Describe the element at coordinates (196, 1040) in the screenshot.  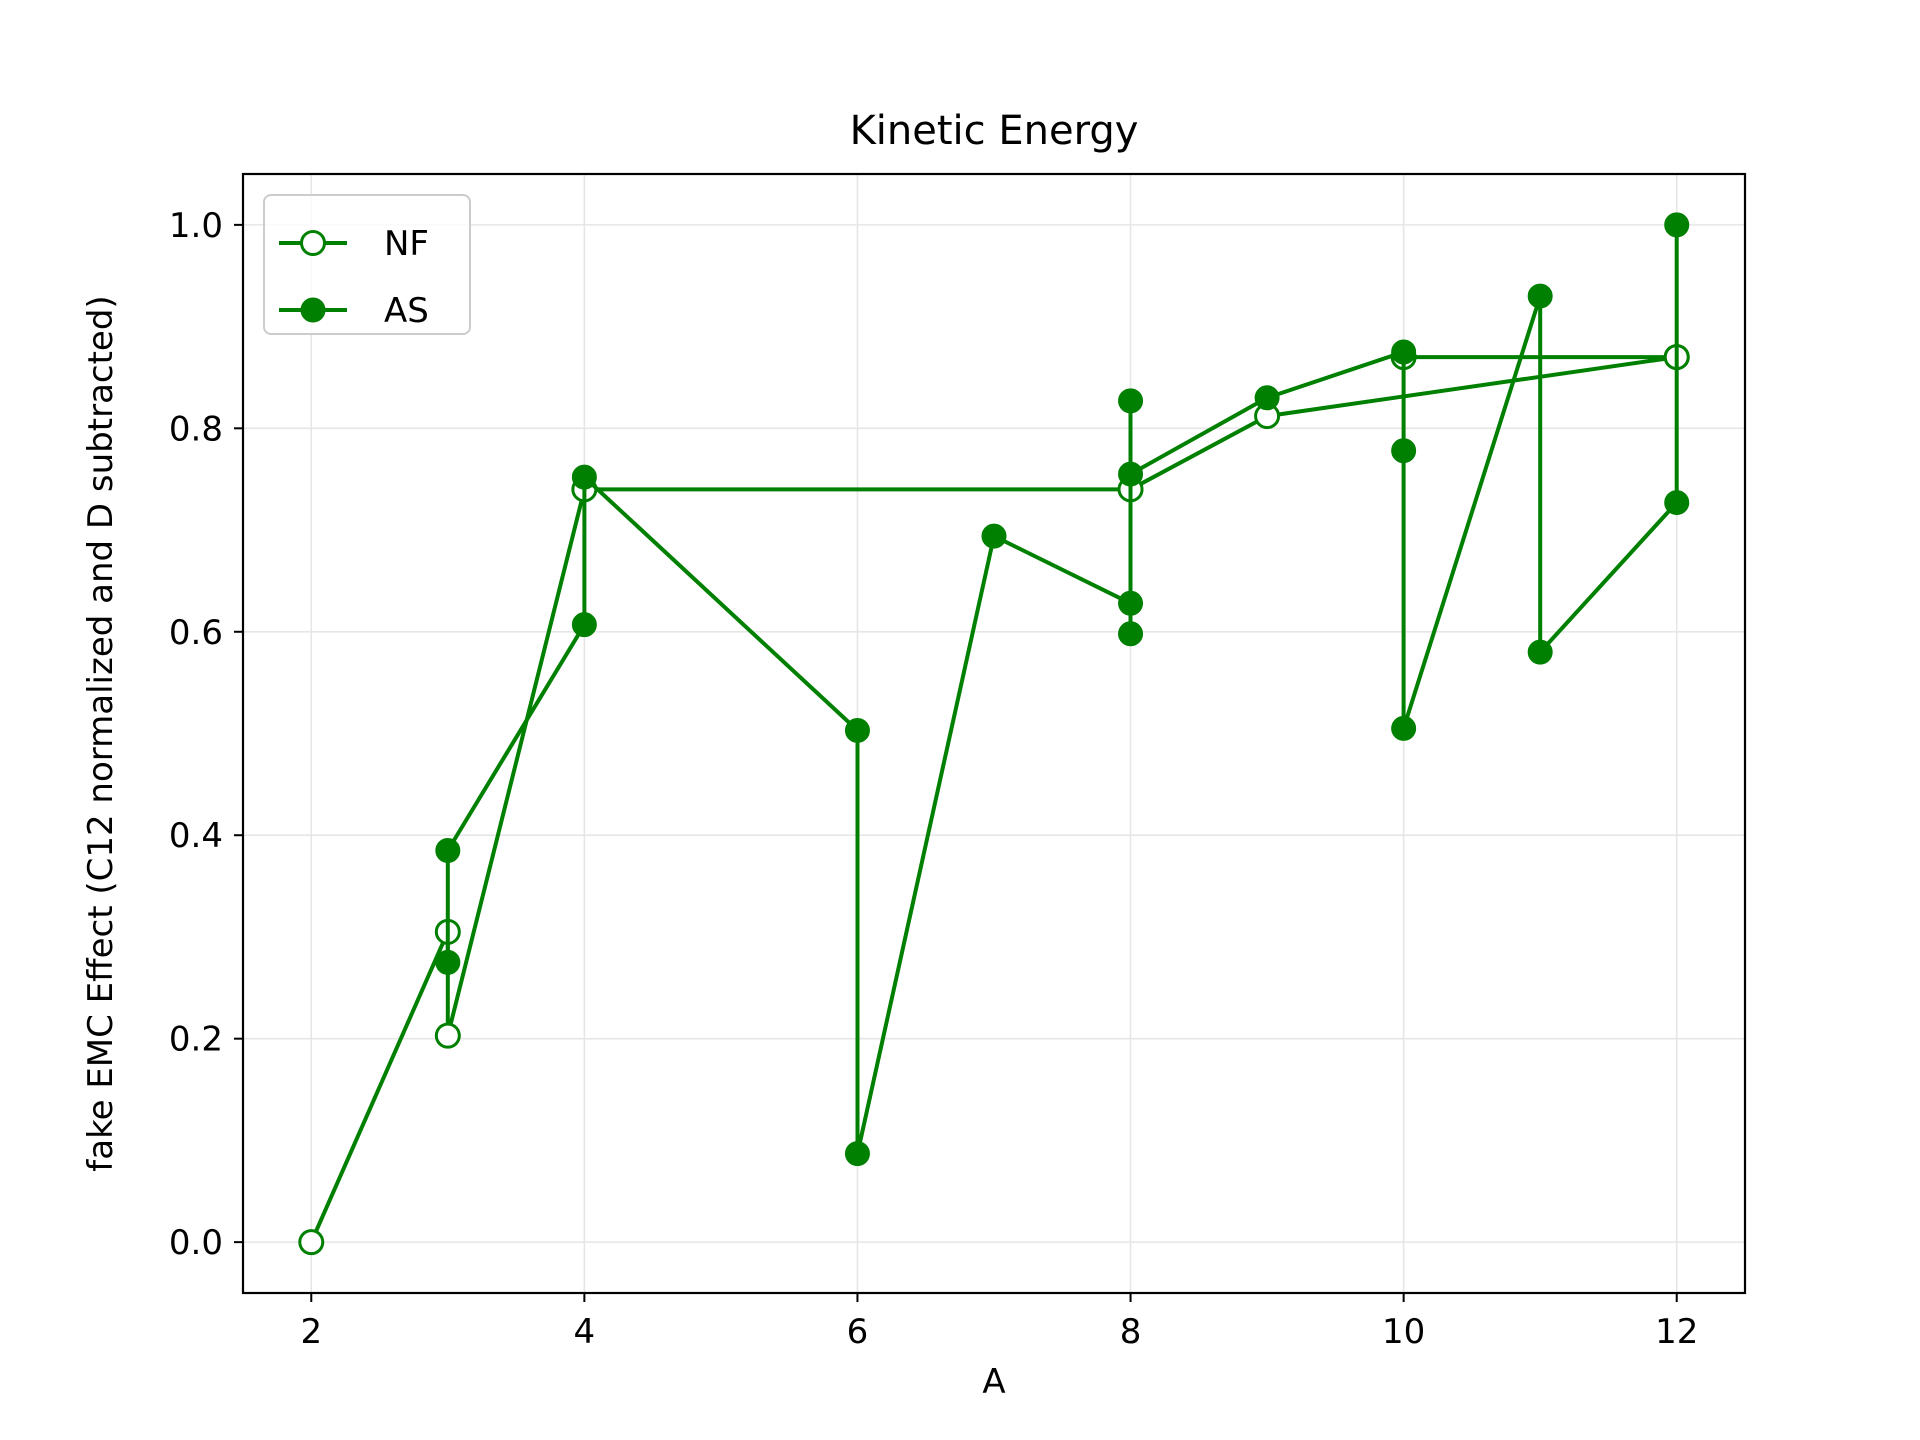
I see `y-tick-label: 0.2` at that location.